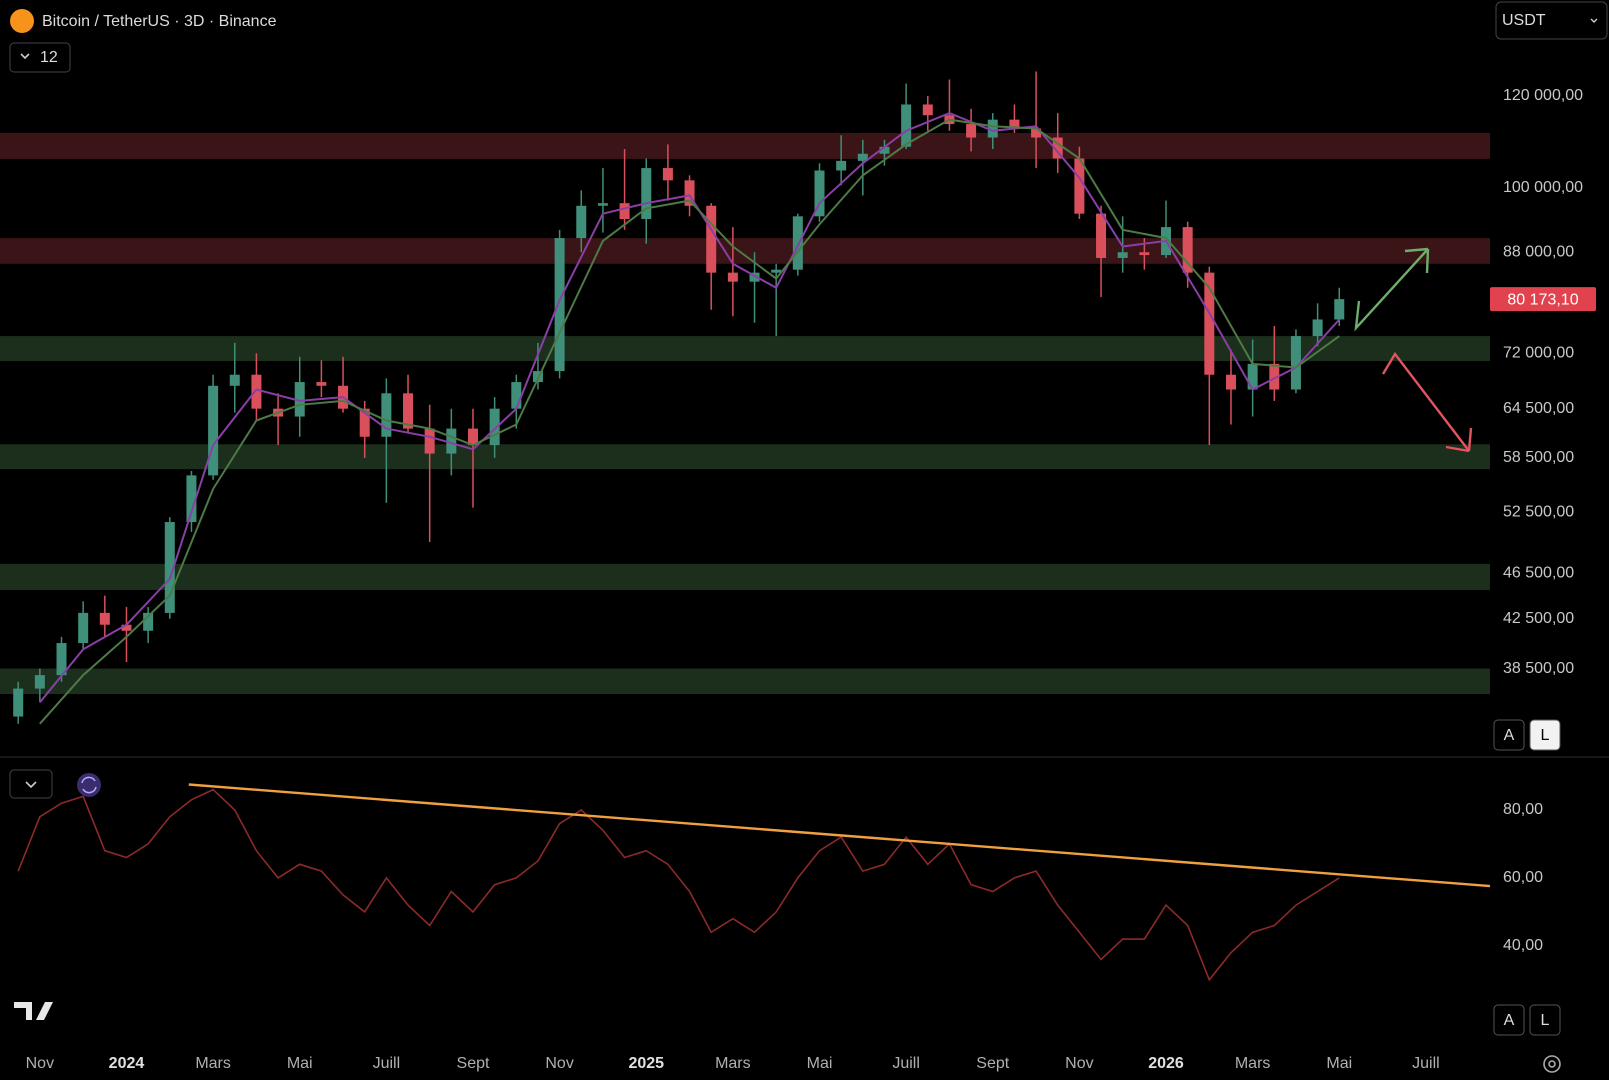 This screenshot has width=1609, height=1080. What do you see at coordinates (1523, 809) in the screenshot?
I see `y-tick-label: 80,00` at bounding box center [1523, 809].